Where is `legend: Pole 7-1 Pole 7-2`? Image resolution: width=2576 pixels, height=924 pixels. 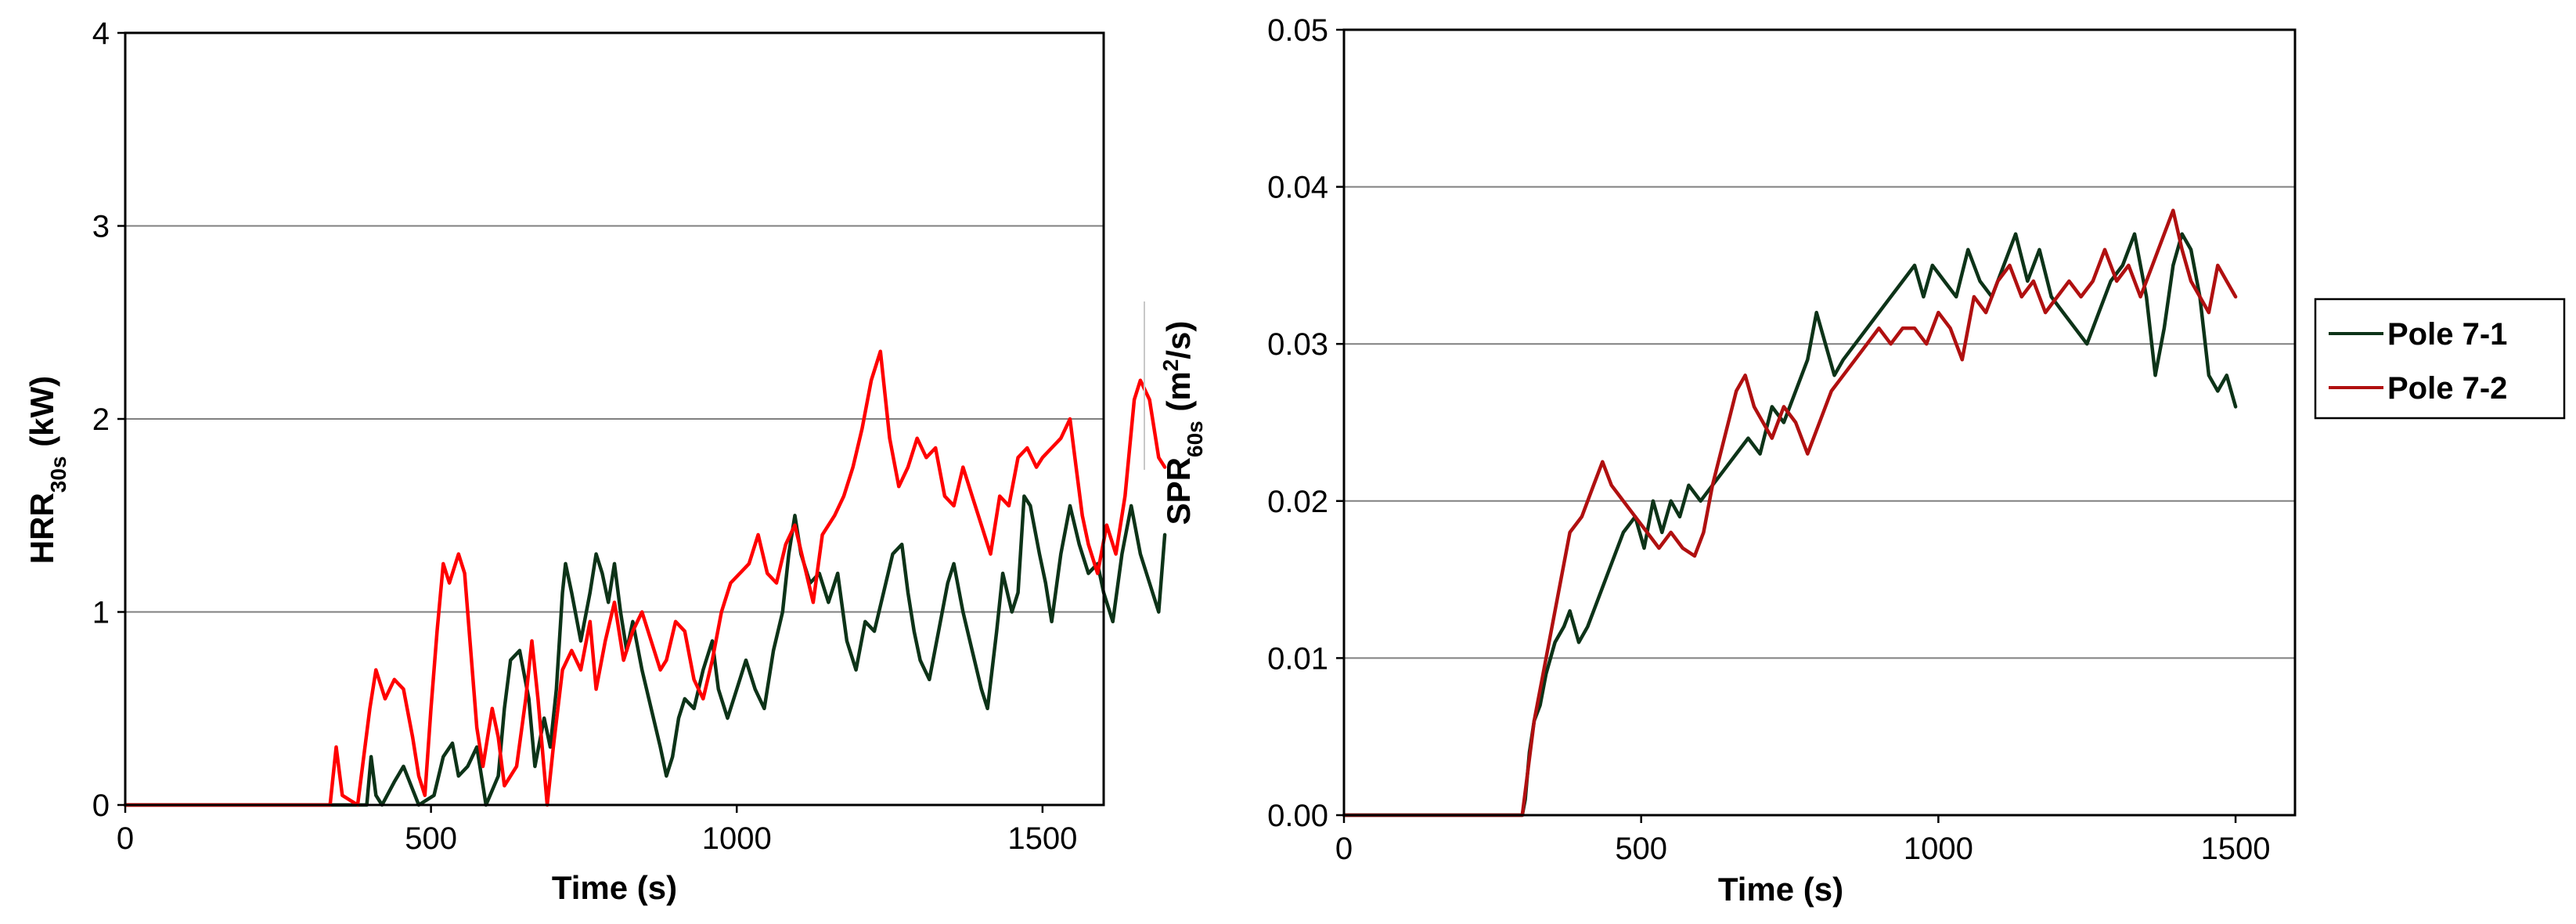 legend: Pole 7-1 Pole 7-2 is located at coordinates (2440, 359).